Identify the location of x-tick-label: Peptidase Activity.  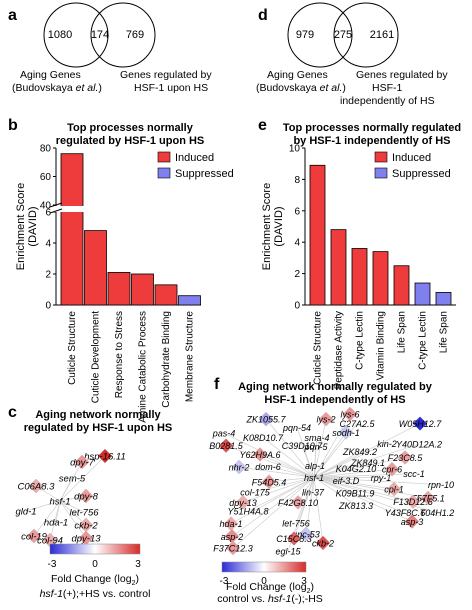
(339, 350).